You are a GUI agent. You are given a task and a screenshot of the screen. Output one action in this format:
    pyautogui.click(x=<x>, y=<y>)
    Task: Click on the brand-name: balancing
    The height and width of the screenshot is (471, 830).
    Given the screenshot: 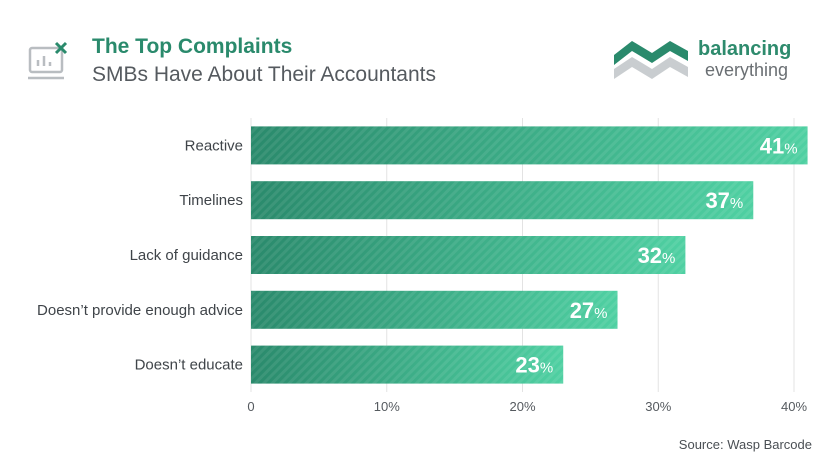 What is the action you would take?
    pyautogui.click(x=745, y=49)
    